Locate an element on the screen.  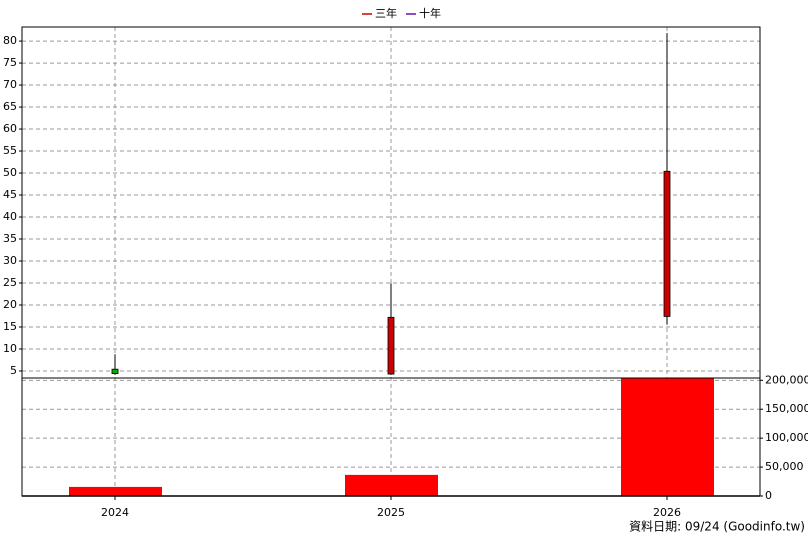
y2-tick-label: 0 is located at coordinates (768, 495).